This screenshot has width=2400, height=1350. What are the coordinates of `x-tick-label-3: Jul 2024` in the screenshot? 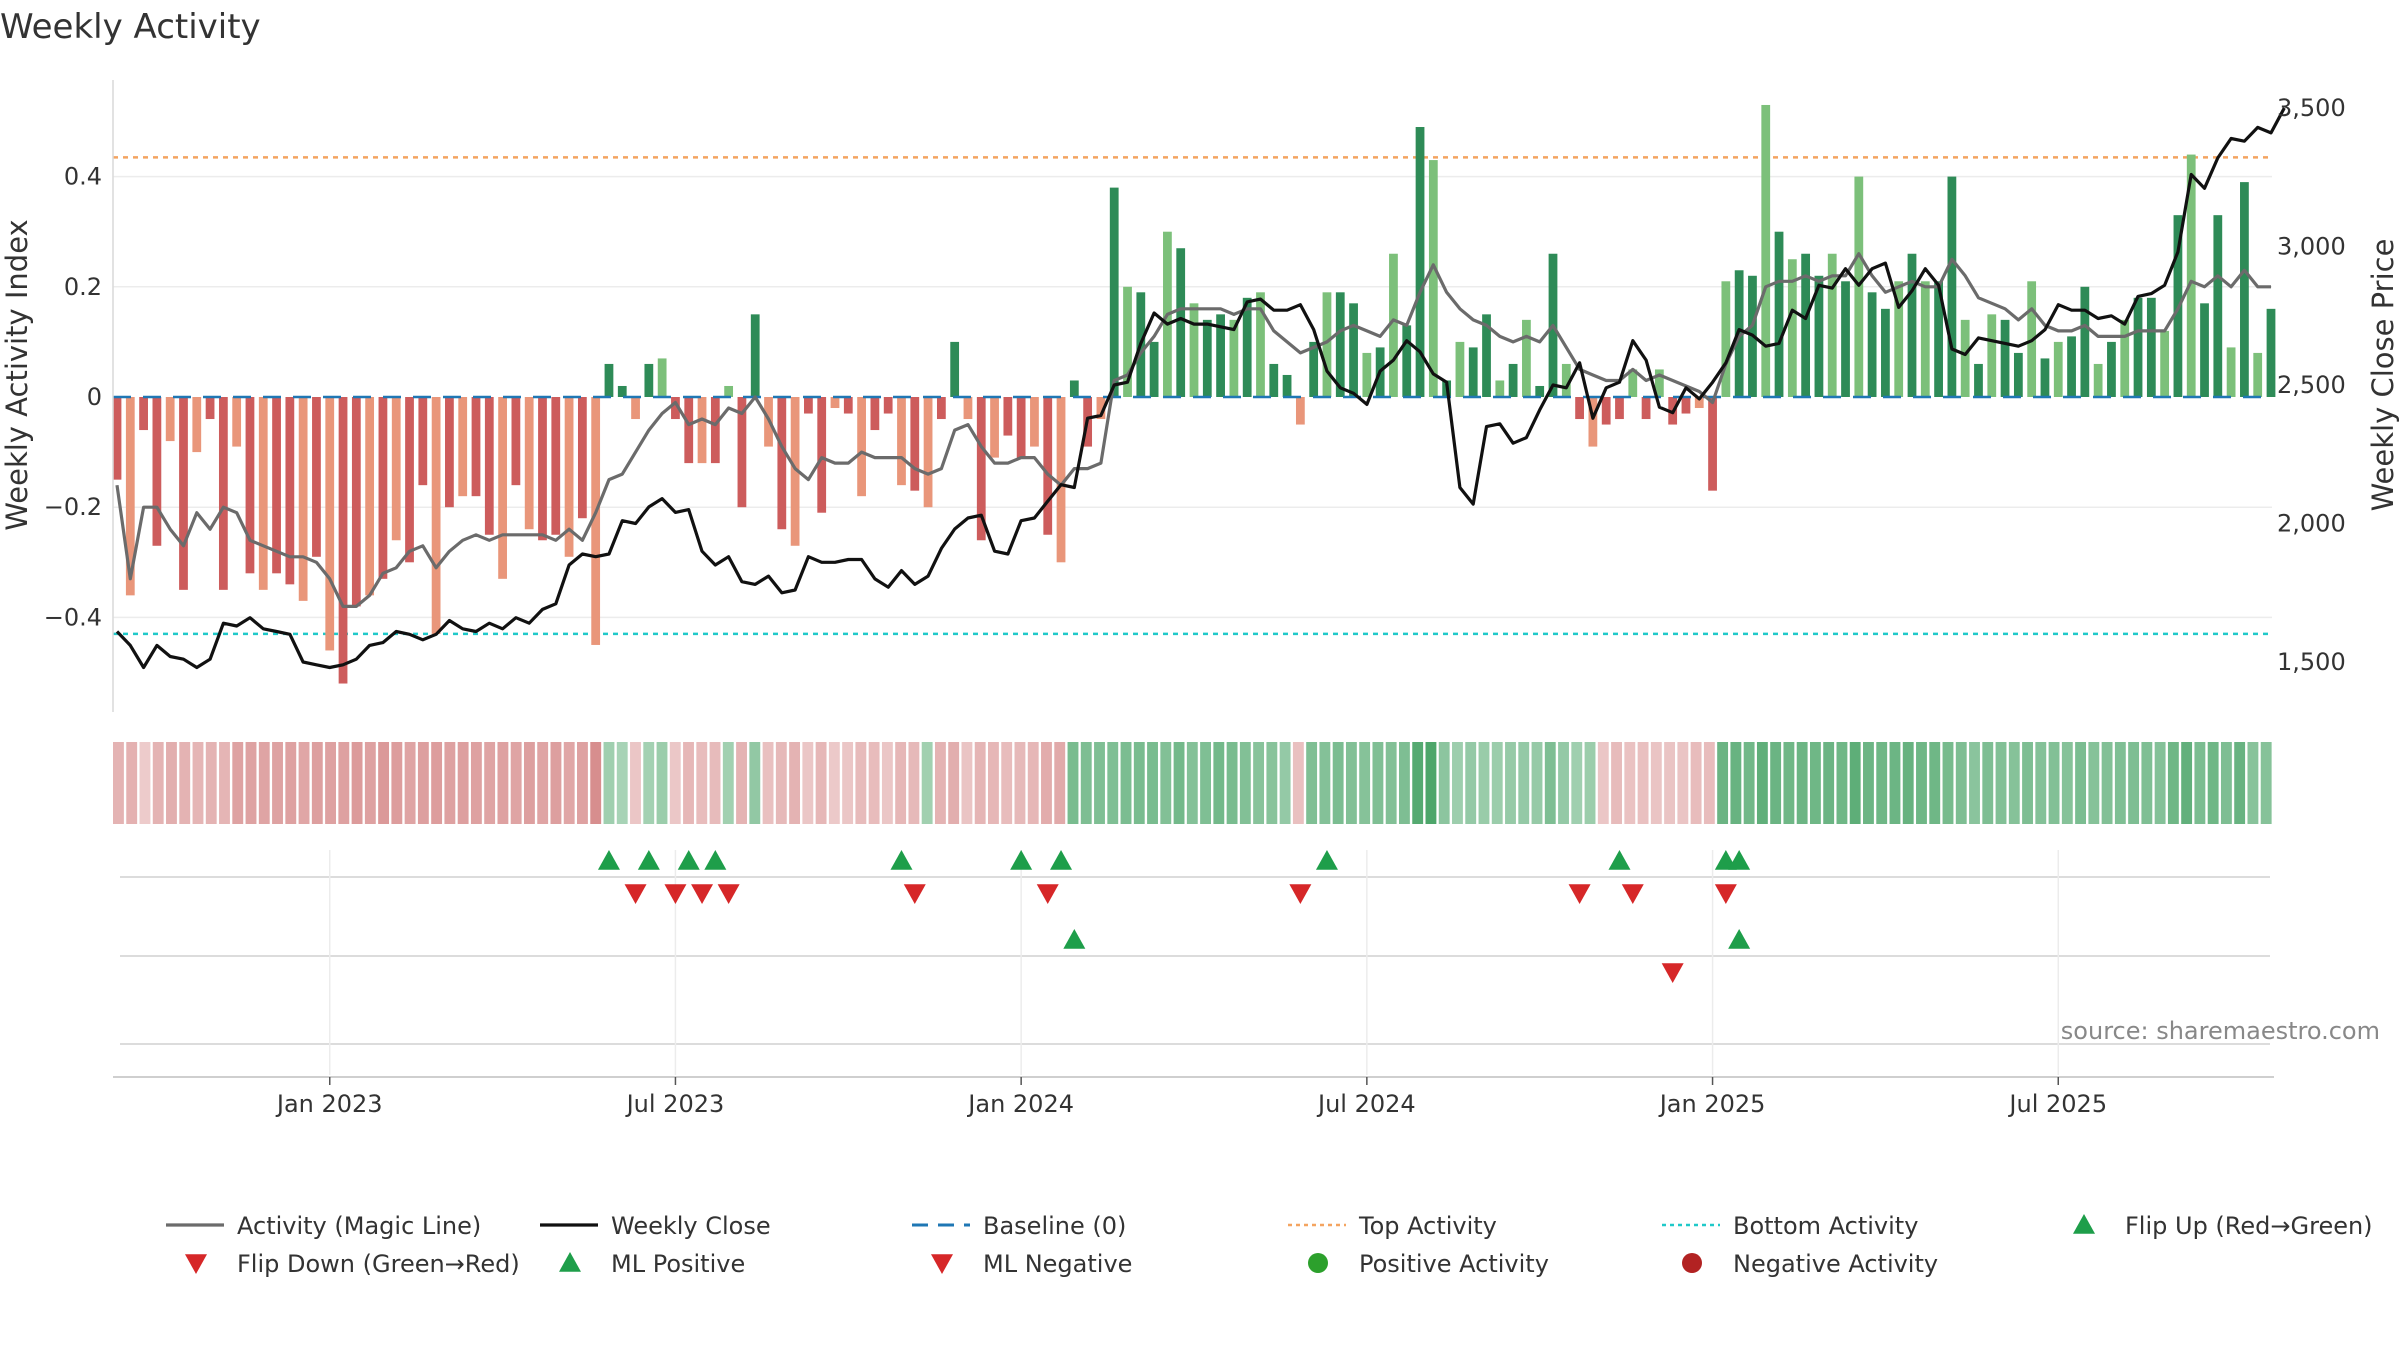 It's located at (1366, 1104).